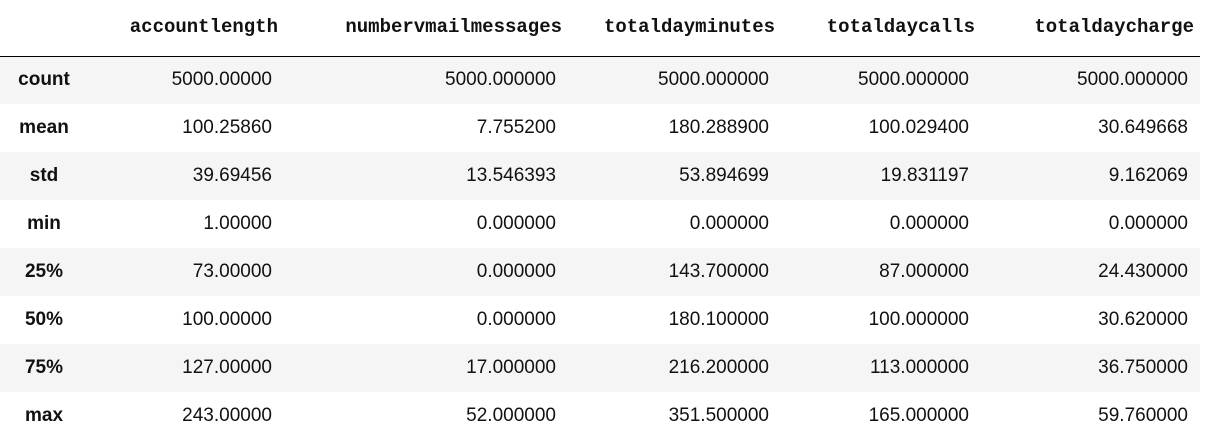  Describe the element at coordinates (924, 271) in the screenshot. I see `table-cell: 87.000000` at that location.